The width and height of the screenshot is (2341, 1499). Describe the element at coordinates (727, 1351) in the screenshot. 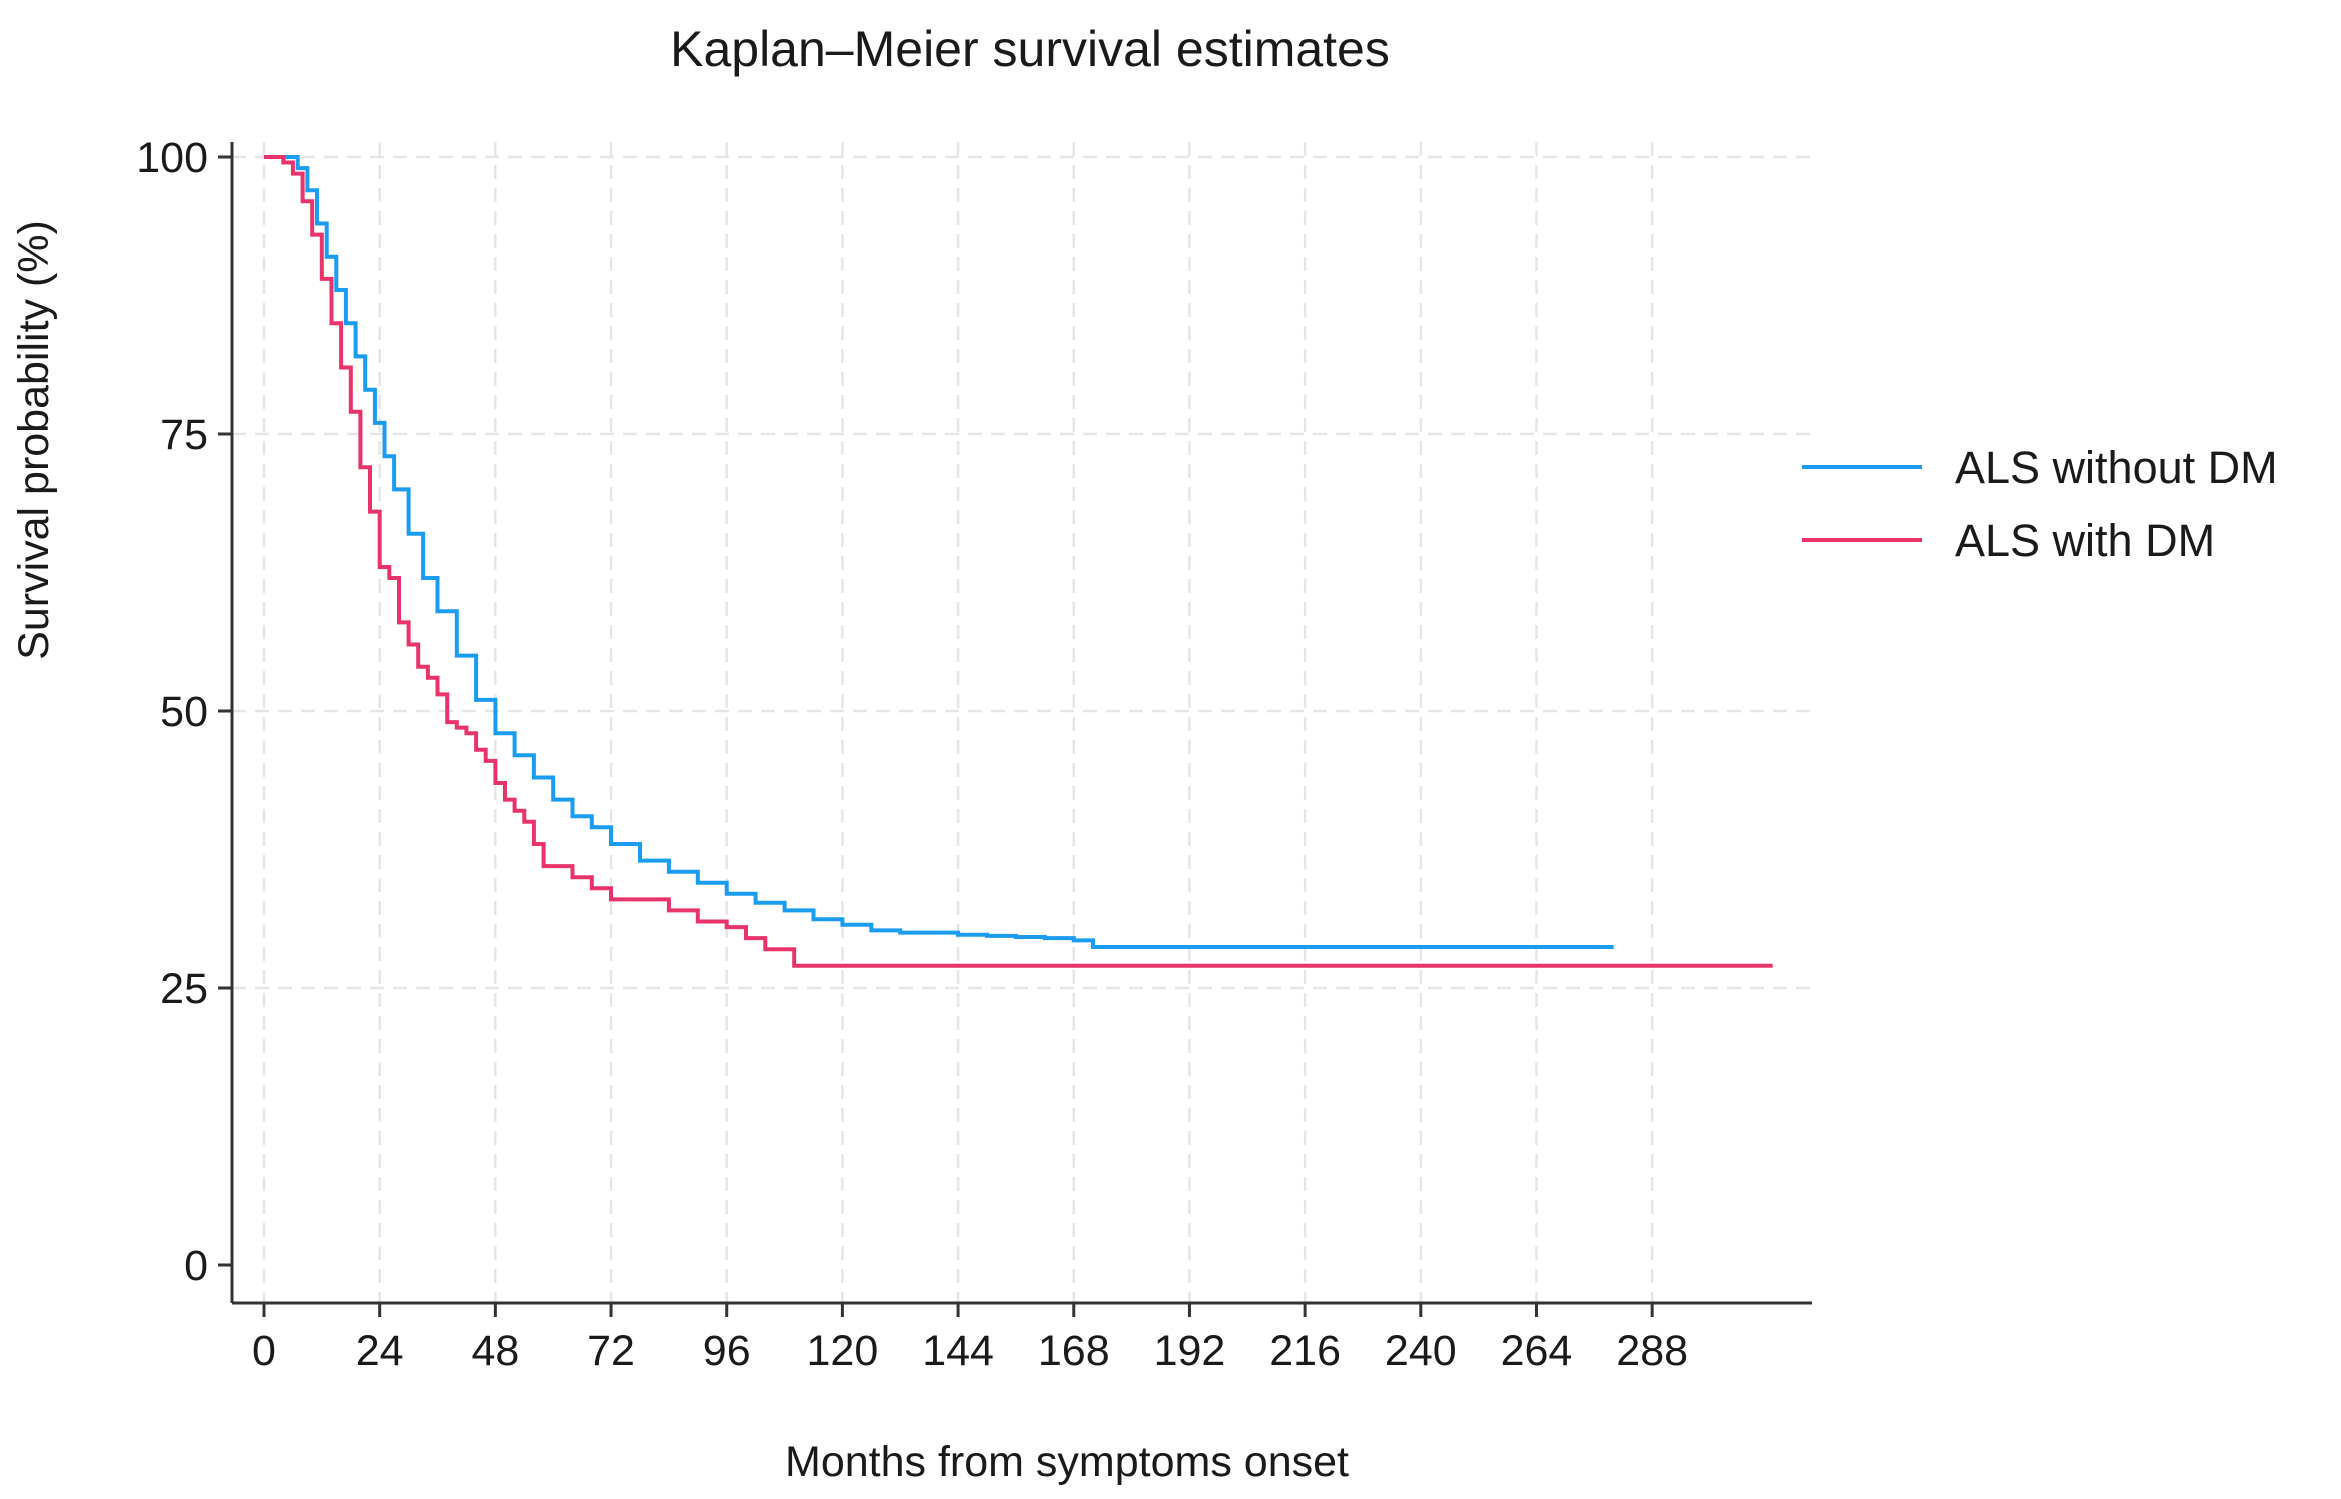

I see `x-tick-label: 96` at that location.